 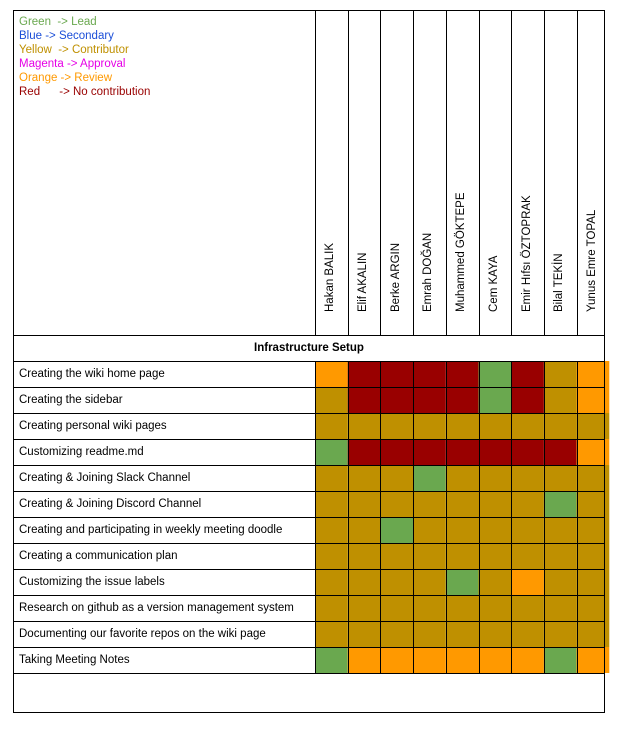 I want to click on legend-item-approval: Magenta -> Approval, so click(x=72, y=63).